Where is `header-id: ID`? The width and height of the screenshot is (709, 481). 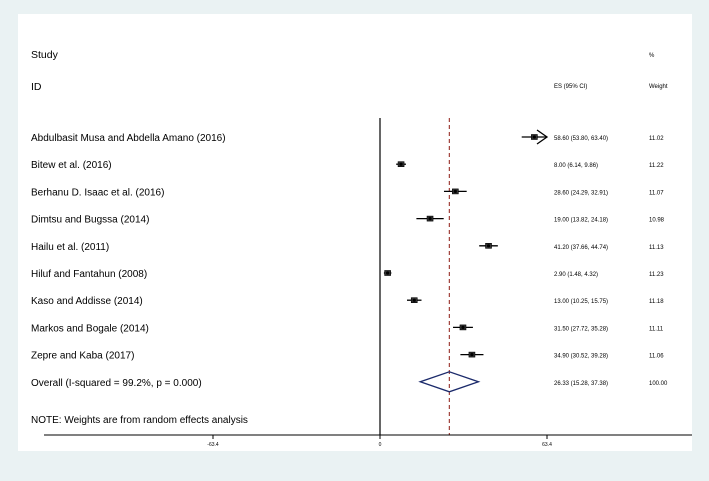
header-id: ID is located at coordinates (36, 87).